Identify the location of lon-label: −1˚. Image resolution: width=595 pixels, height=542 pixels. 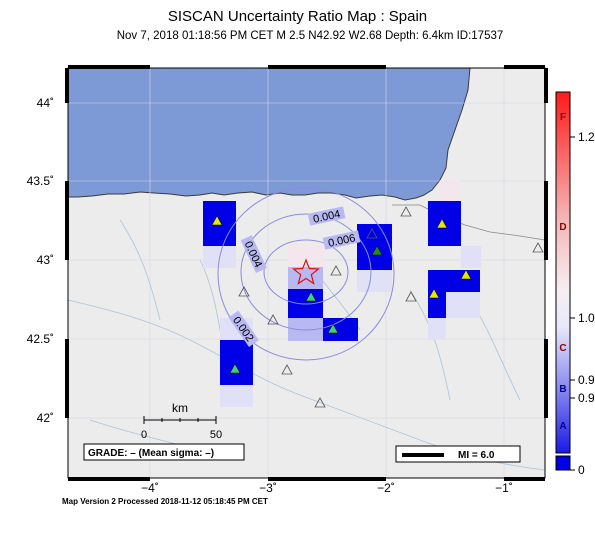
(504, 488).